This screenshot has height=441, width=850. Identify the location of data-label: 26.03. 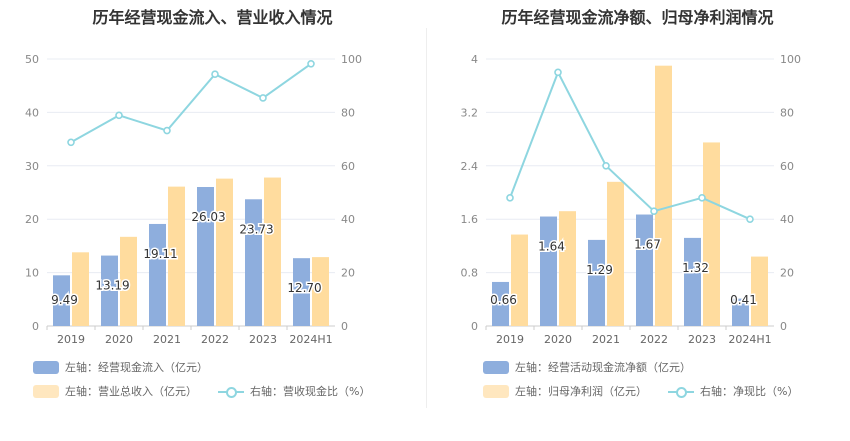
(208, 217).